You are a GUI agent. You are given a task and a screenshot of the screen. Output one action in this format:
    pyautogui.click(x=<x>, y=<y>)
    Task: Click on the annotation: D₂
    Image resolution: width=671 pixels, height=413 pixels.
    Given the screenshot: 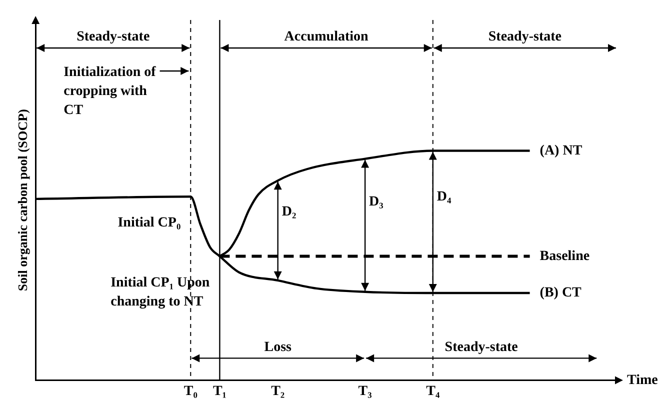 What is the action you would take?
    pyautogui.click(x=289, y=212)
    